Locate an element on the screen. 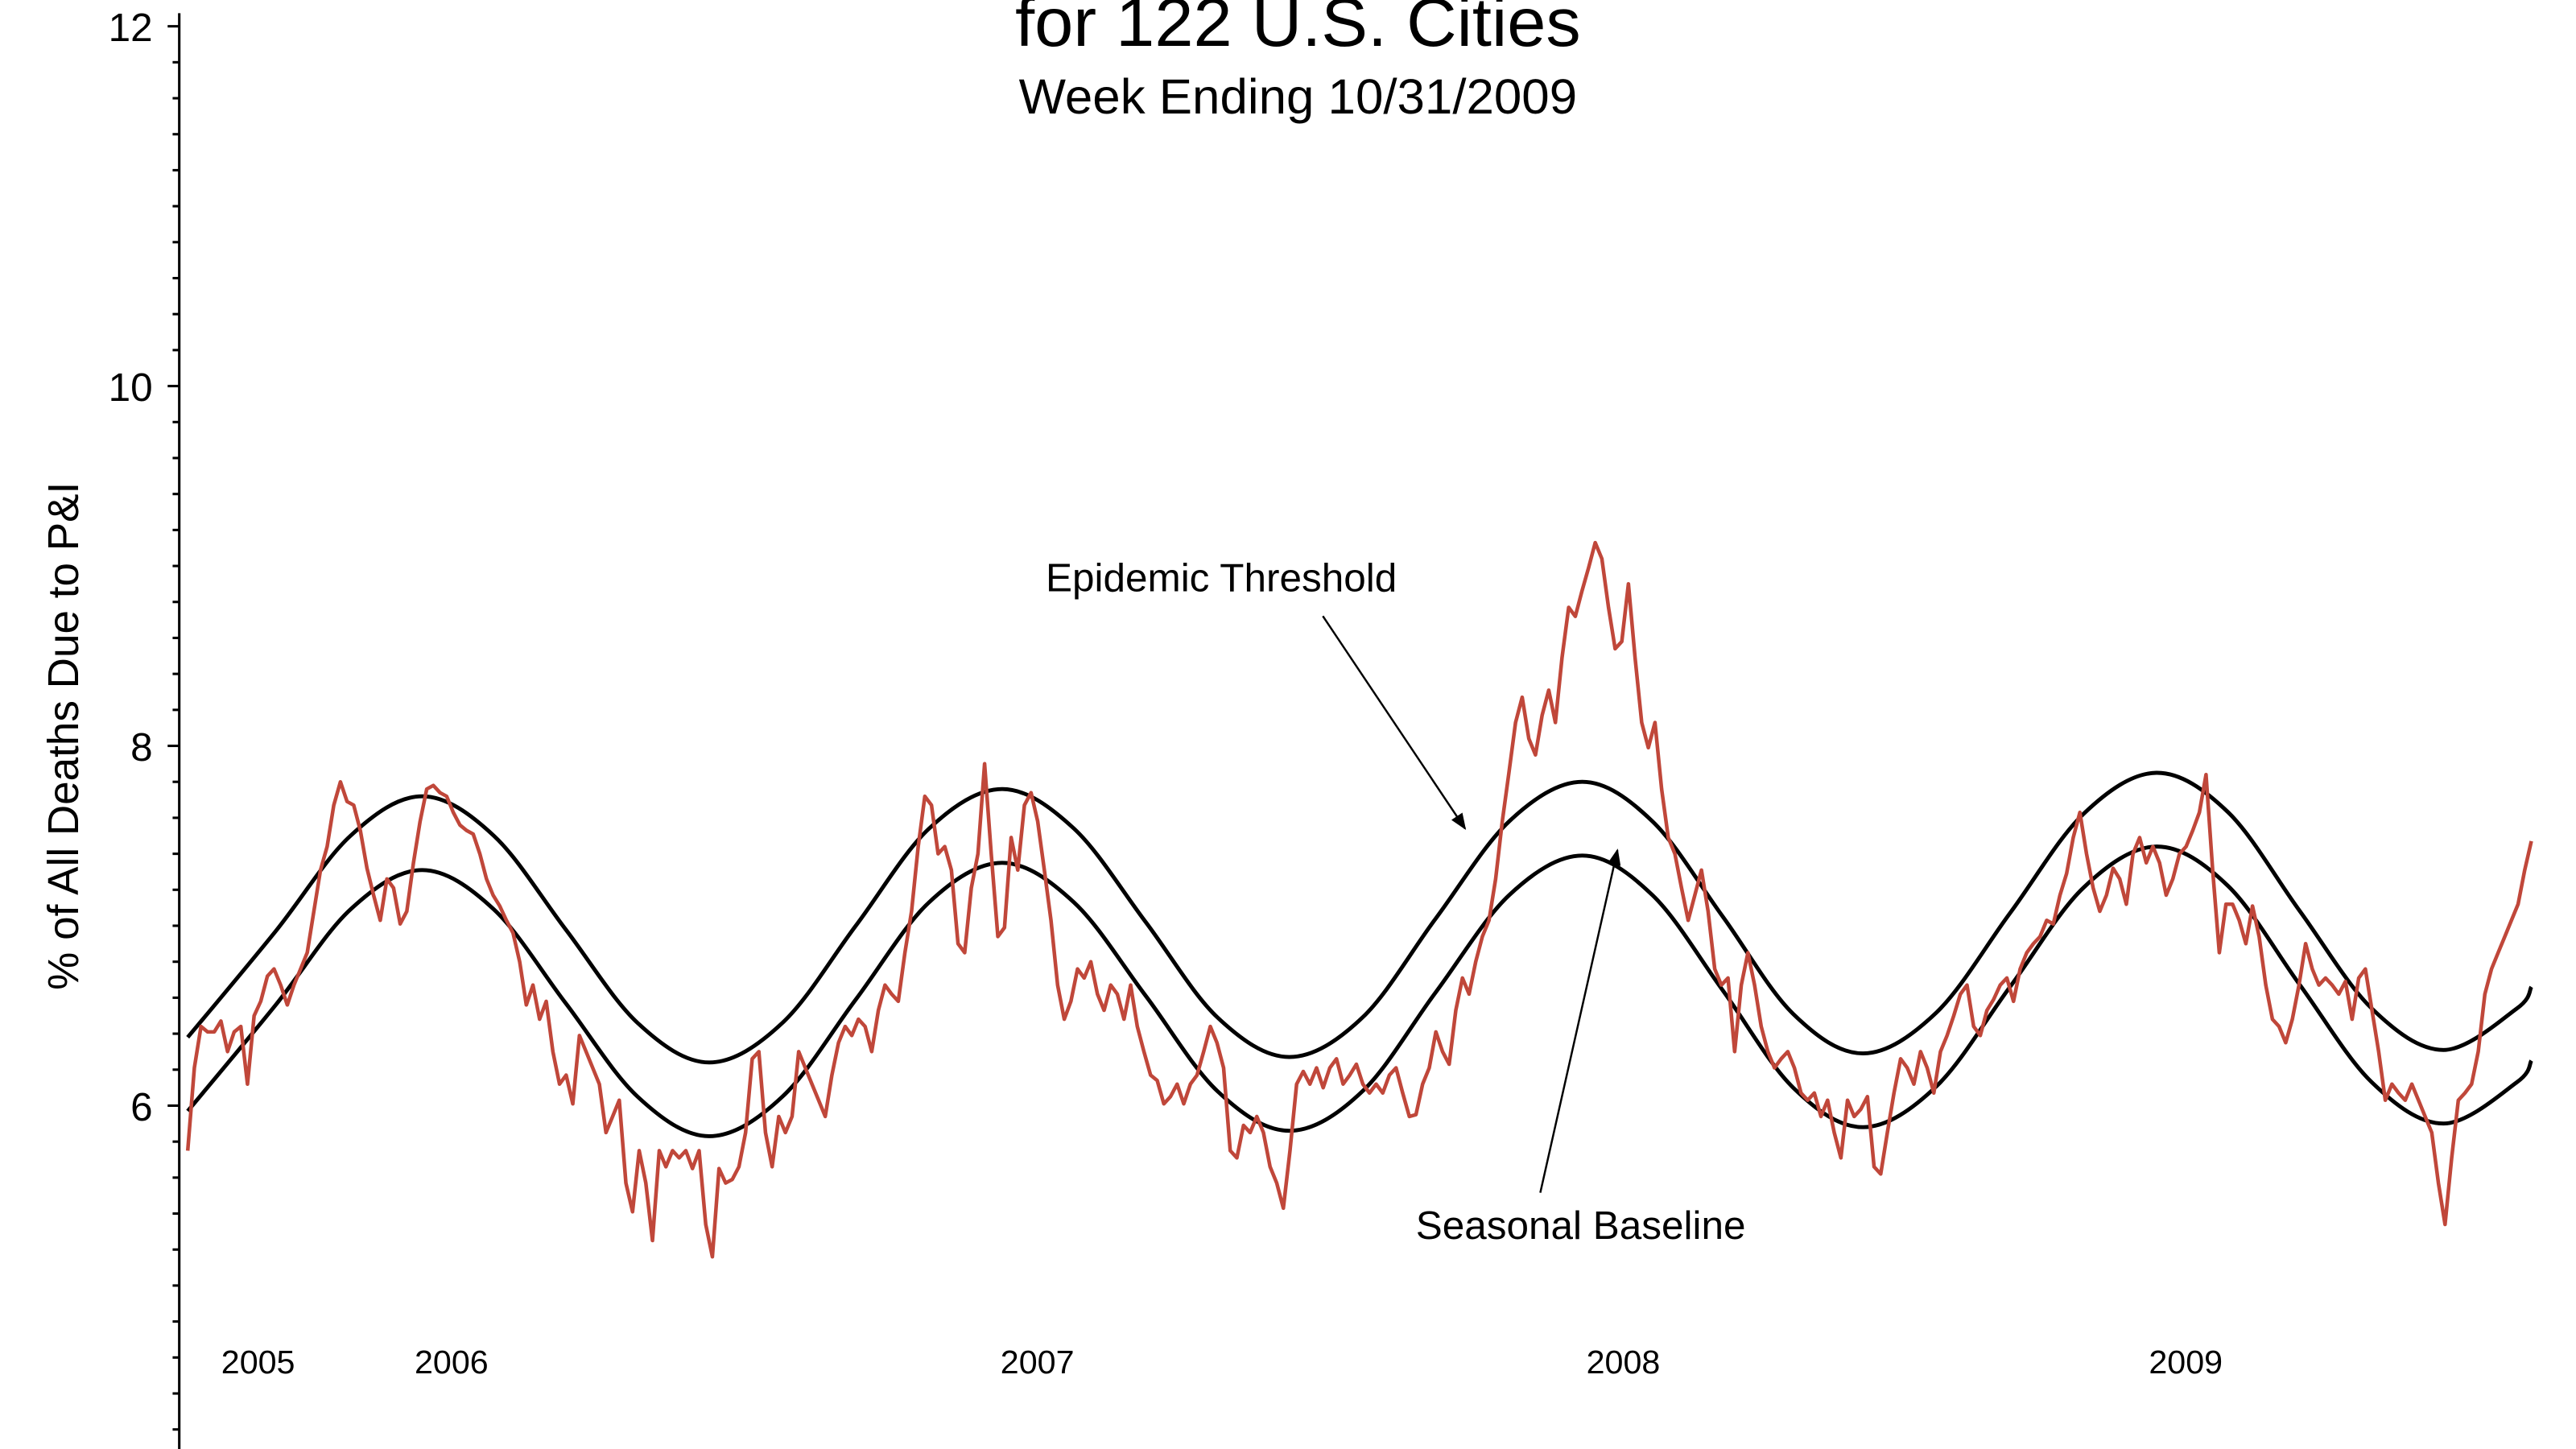 This screenshot has height=1449, width=2576. x-tick-label: 2006 is located at coordinates (452, 1362).